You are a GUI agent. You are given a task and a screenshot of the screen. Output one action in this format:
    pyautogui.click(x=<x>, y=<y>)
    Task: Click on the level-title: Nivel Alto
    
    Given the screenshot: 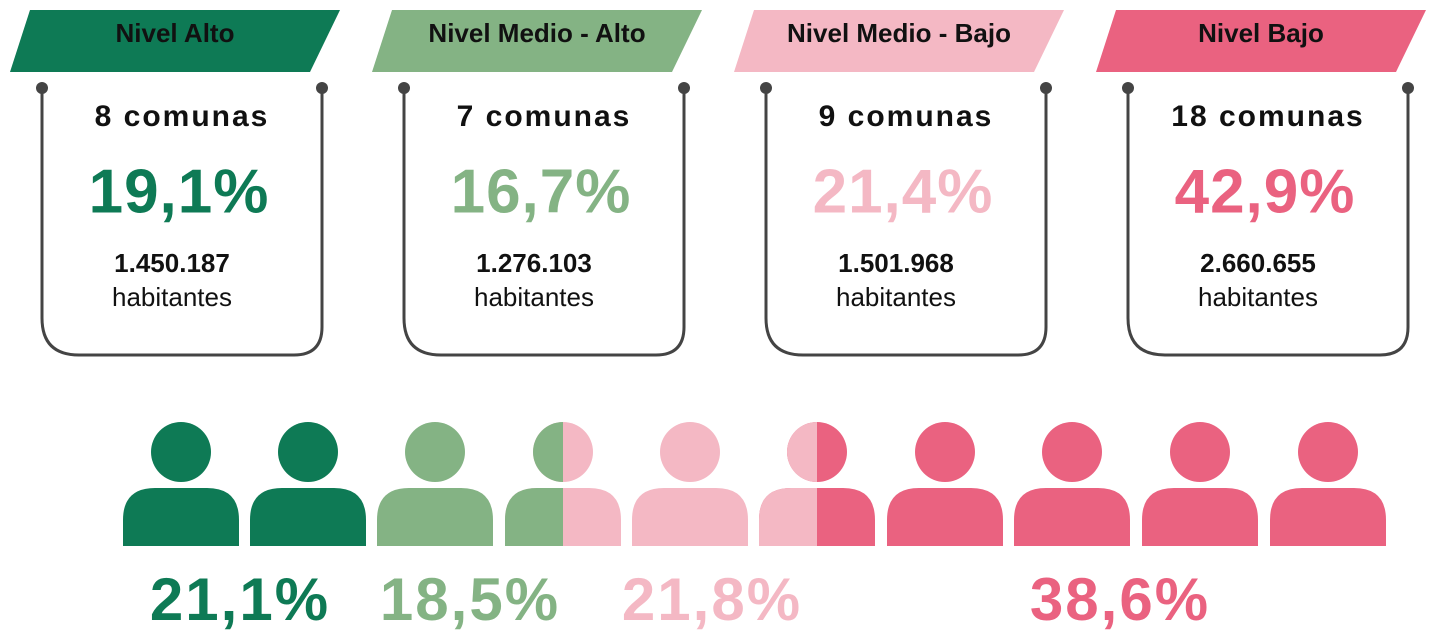 What is the action you would take?
    pyautogui.click(x=175, y=33)
    